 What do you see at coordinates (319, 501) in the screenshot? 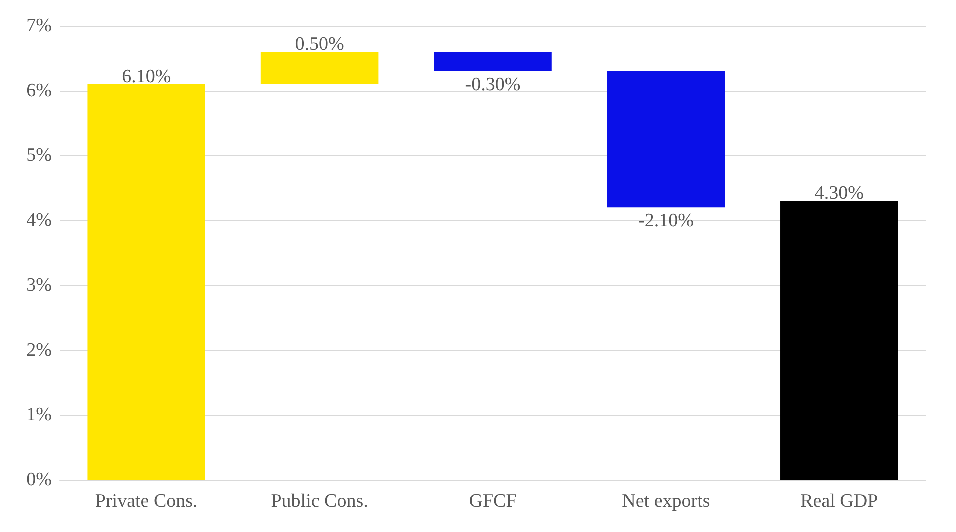
I see `x-tick-label: Public Cons.` at bounding box center [319, 501].